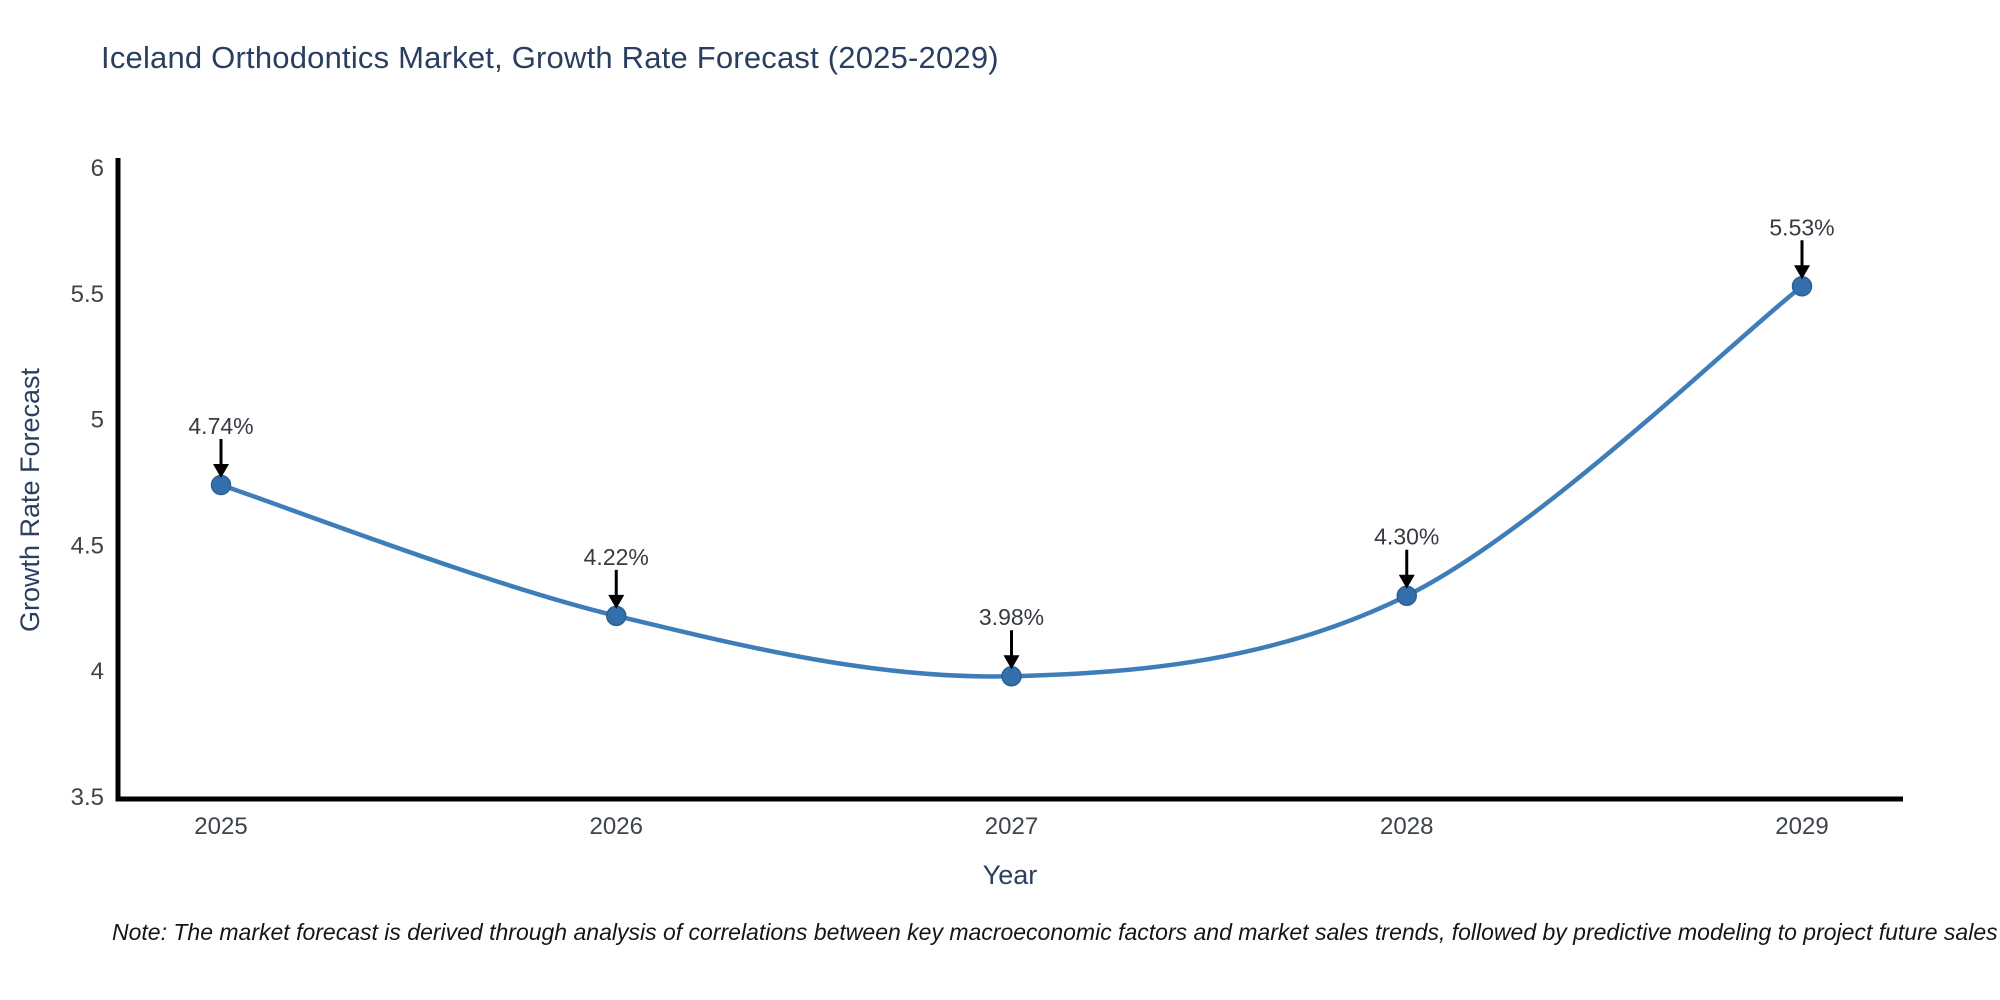 This screenshot has width=2000, height=1000. I want to click on x-tick-label: 2027, so click(1011, 826).